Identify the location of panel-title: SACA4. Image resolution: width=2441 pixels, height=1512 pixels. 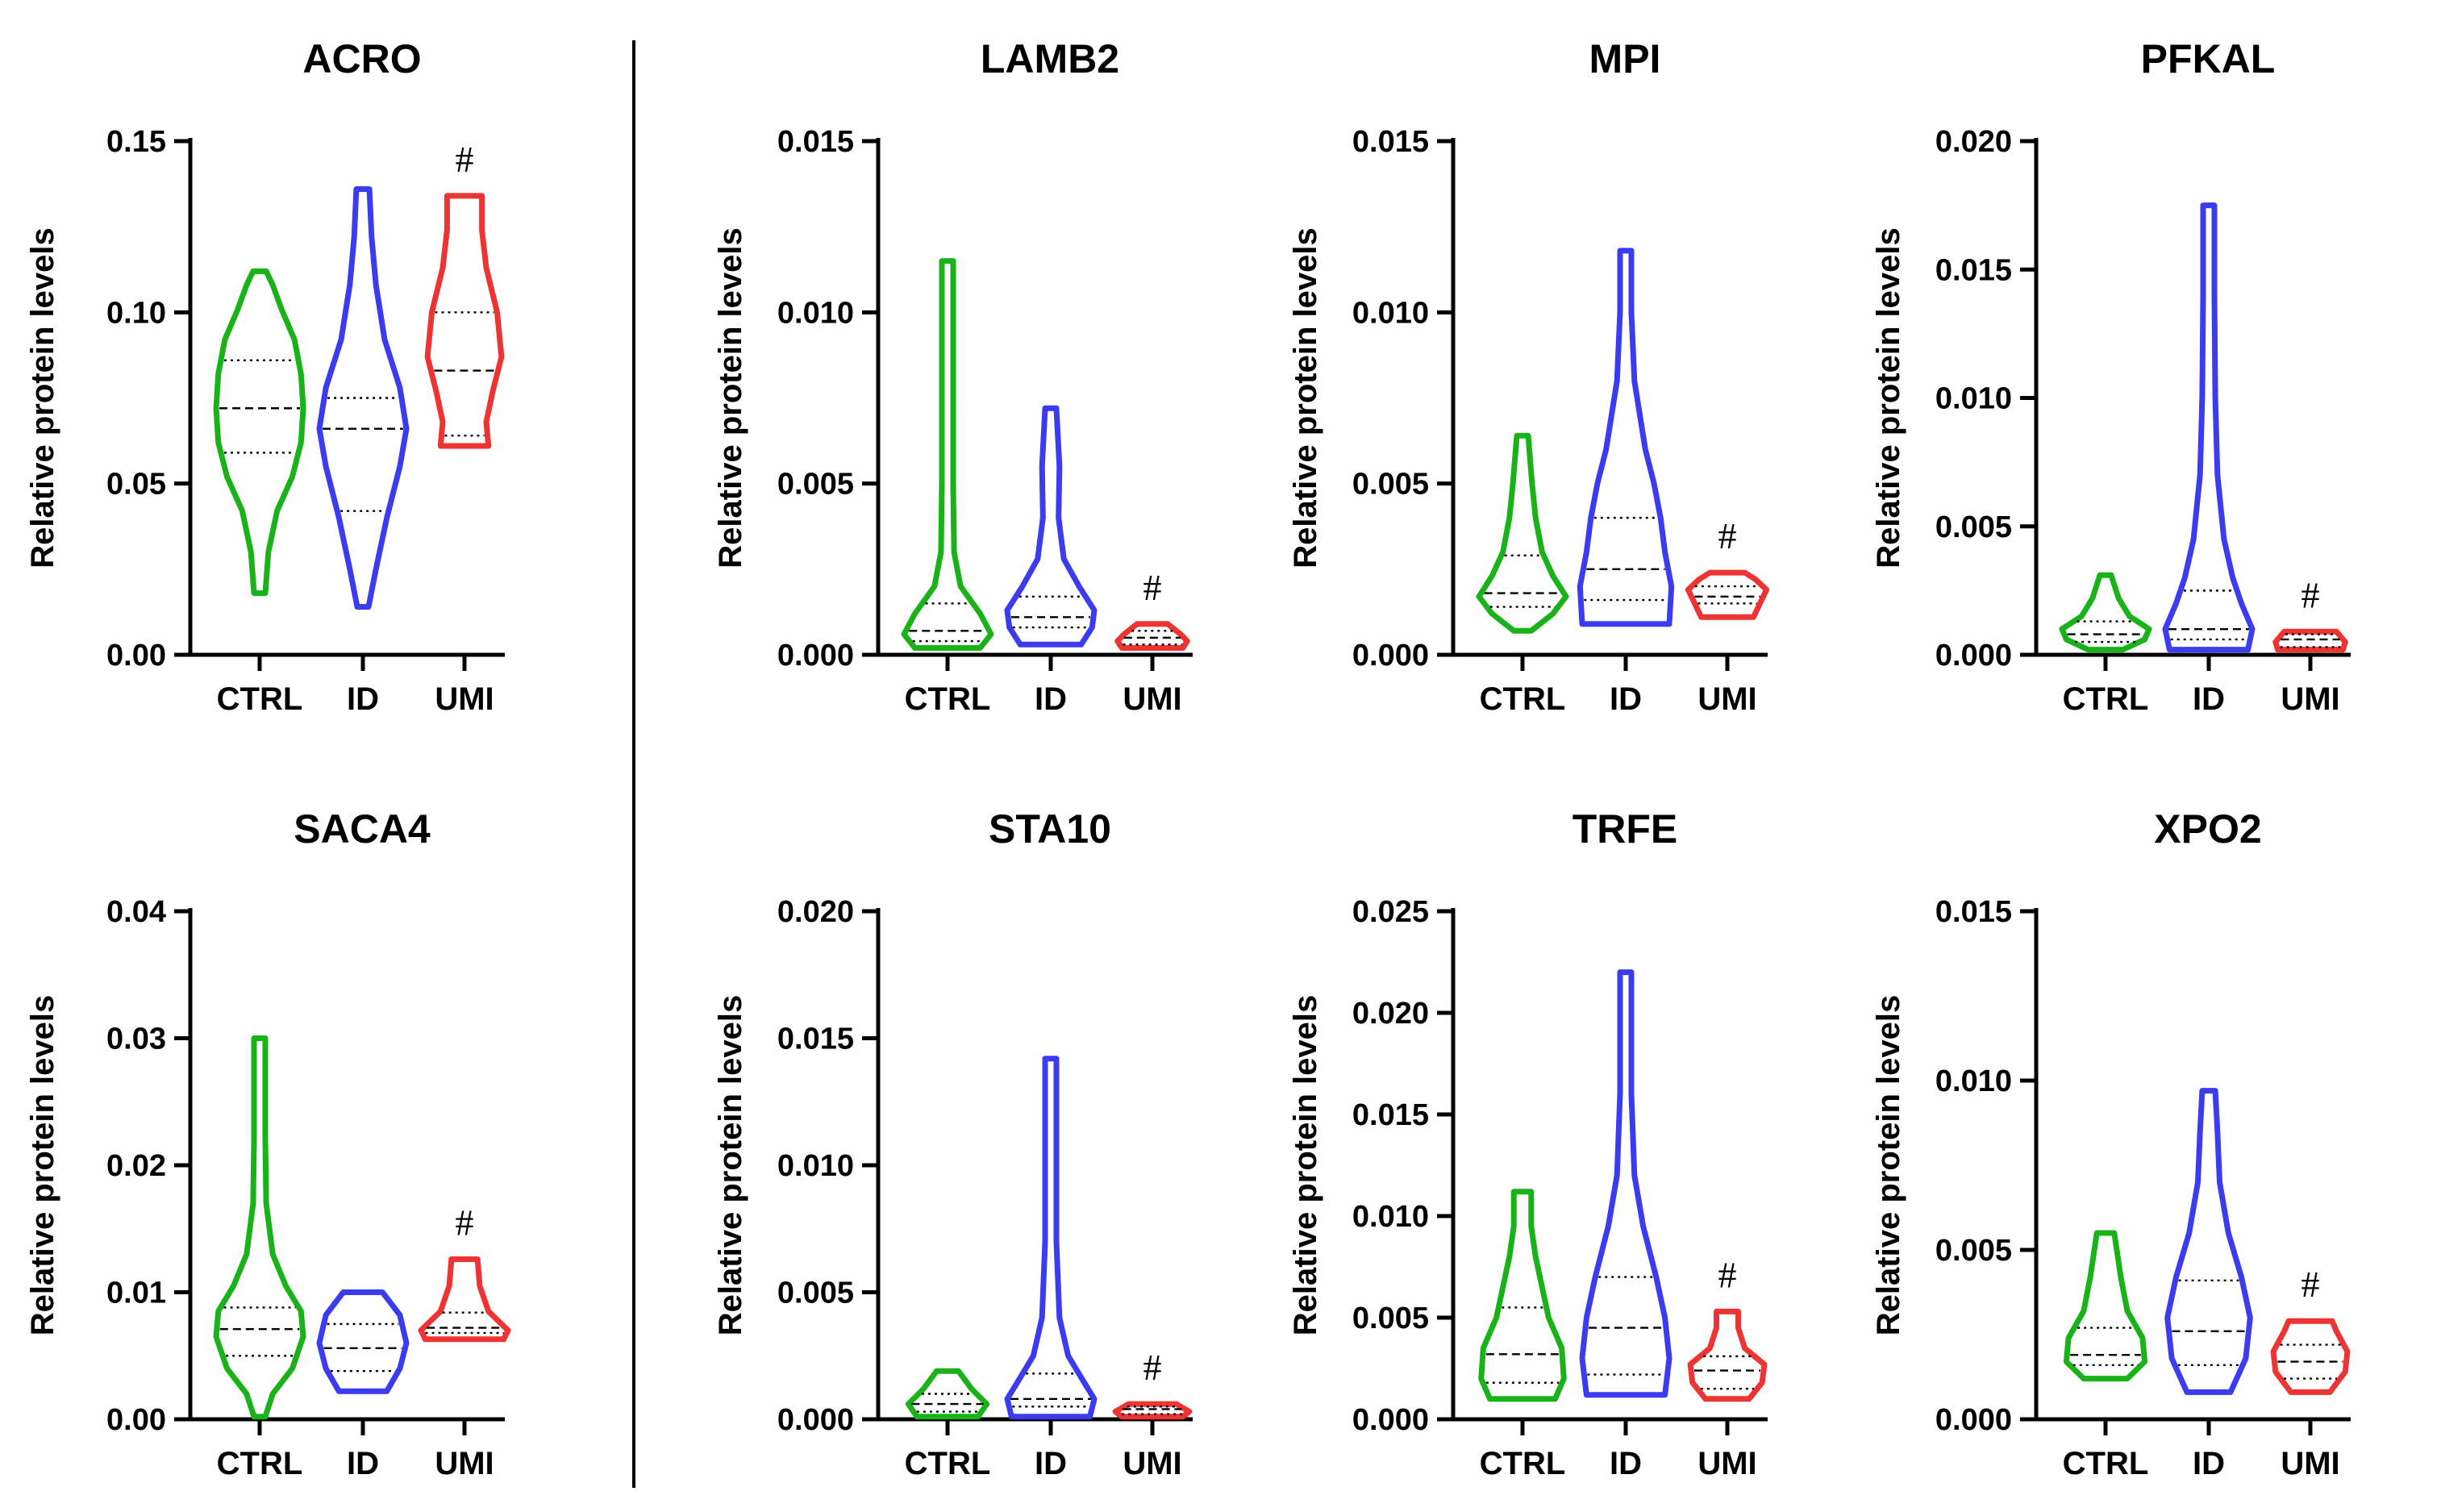
(363, 829).